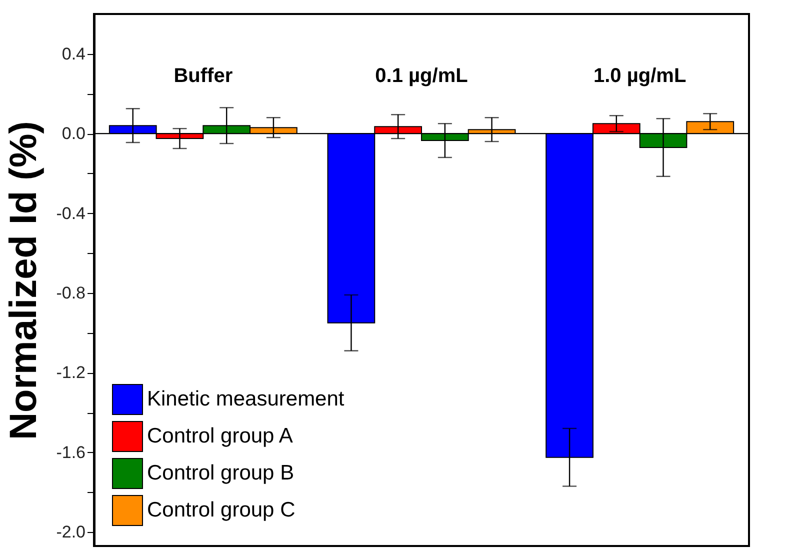 This screenshot has height=556, width=803. What do you see at coordinates (24, 280) in the screenshot?
I see `y-axis-title: Normalized Id (%)` at bounding box center [24, 280].